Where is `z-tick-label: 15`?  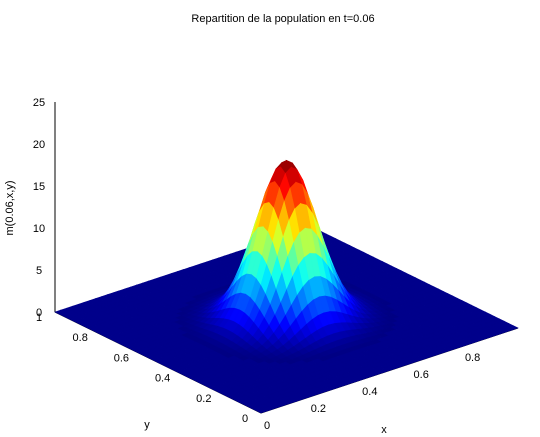
z-tick-label: 15 is located at coordinates (39, 187).